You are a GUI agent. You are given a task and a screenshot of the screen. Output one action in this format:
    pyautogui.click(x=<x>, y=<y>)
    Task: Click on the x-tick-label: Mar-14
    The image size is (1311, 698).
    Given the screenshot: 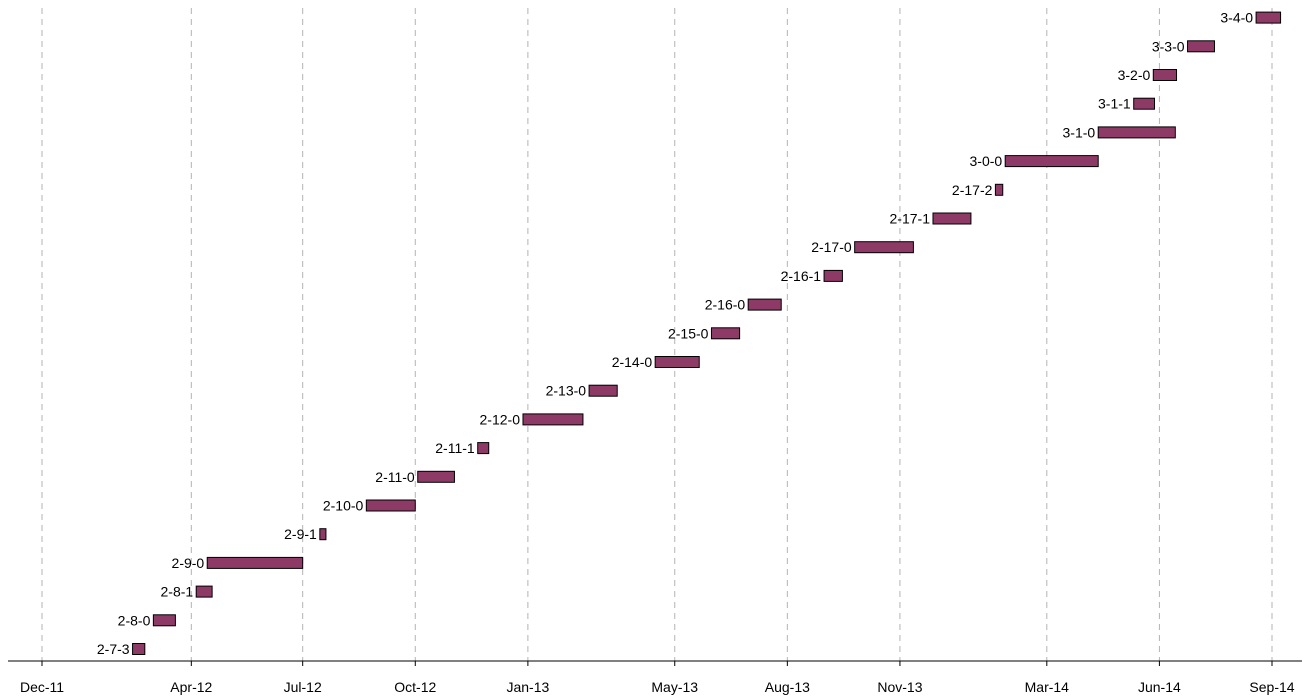 What is the action you would take?
    pyautogui.click(x=1047, y=687)
    